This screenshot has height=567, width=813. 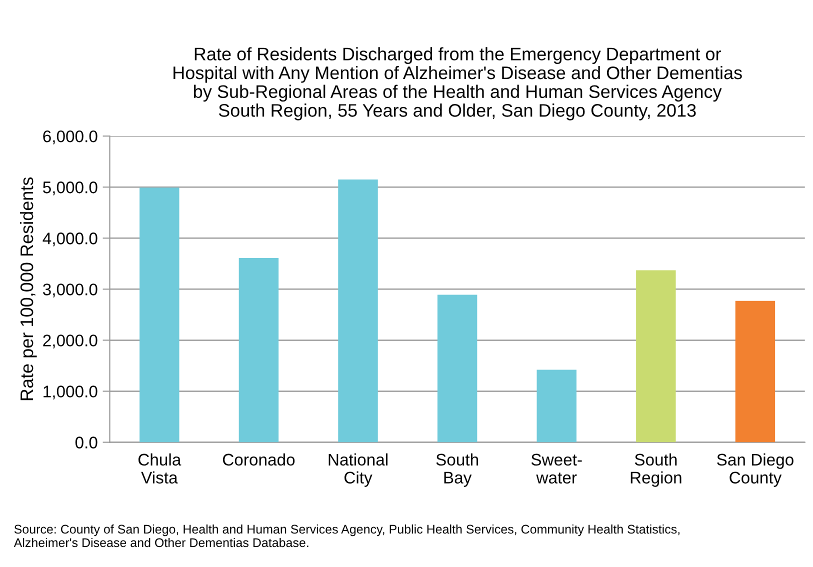 What do you see at coordinates (160, 468) in the screenshot?
I see `x-tick-label: Chula Vista` at bounding box center [160, 468].